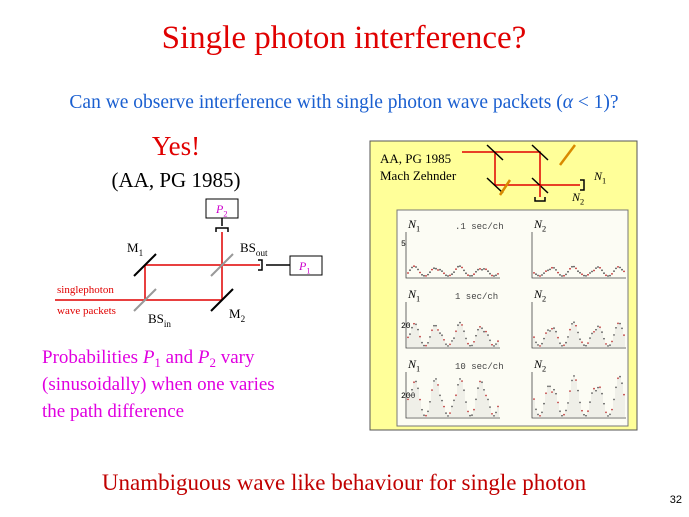 The height and width of the screenshot is (517, 689). What do you see at coordinates (418, 175) in the screenshot?
I see `experiment-name: Mach Zehnder` at bounding box center [418, 175].